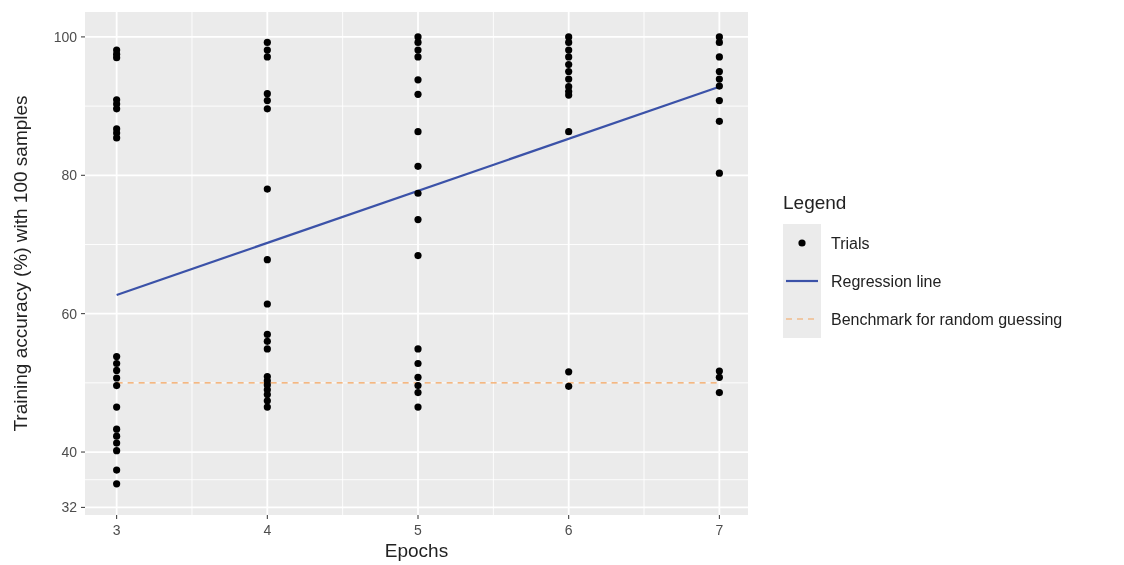 The image size is (1124, 565). I want to click on x-tick-label: 7, so click(719, 530).